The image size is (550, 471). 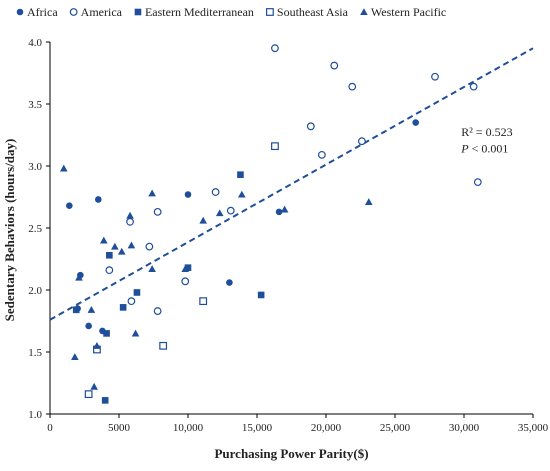 I want to click on x-tick-label: 0, so click(x=50, y=428).